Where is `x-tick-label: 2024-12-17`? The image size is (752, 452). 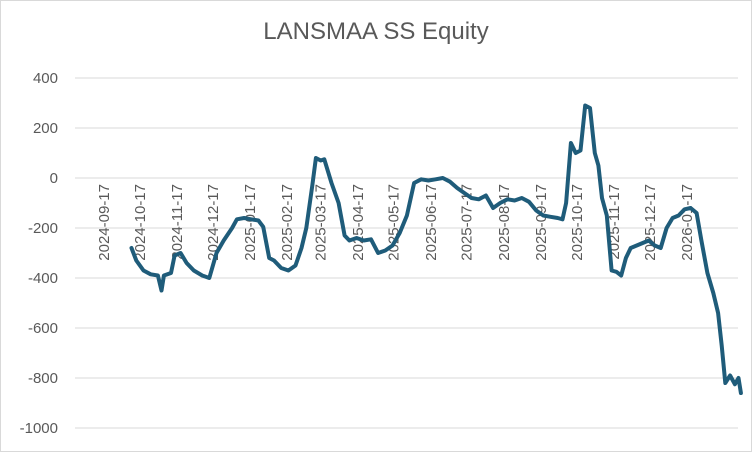 x-tick-label: 2024-12-17 is located at coordinates (213, 222).